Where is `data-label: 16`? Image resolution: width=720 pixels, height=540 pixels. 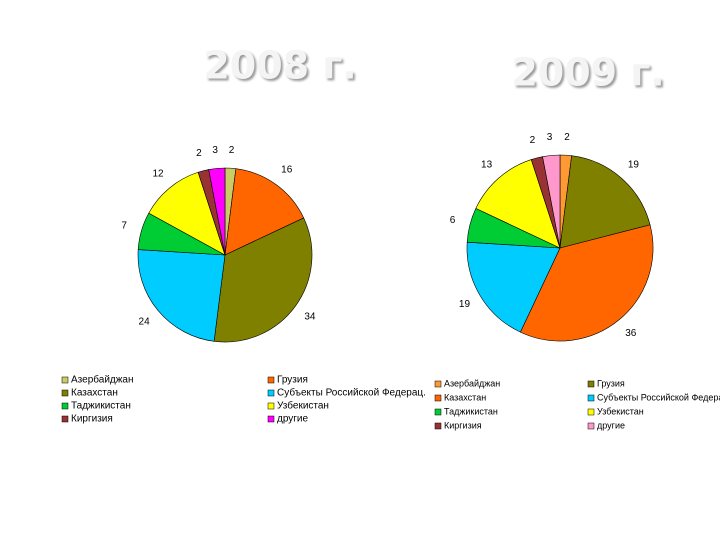 data-label: 16 is located at coordinates (287, 170).